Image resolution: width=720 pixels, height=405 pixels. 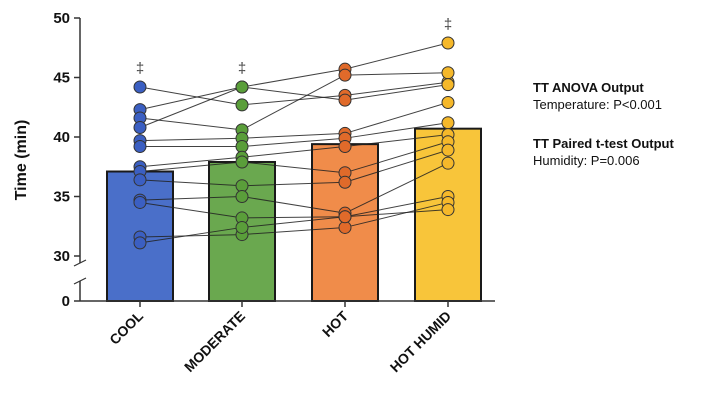 I want to click on x-tick-label: MODERATE, so click(x=214, y=341).